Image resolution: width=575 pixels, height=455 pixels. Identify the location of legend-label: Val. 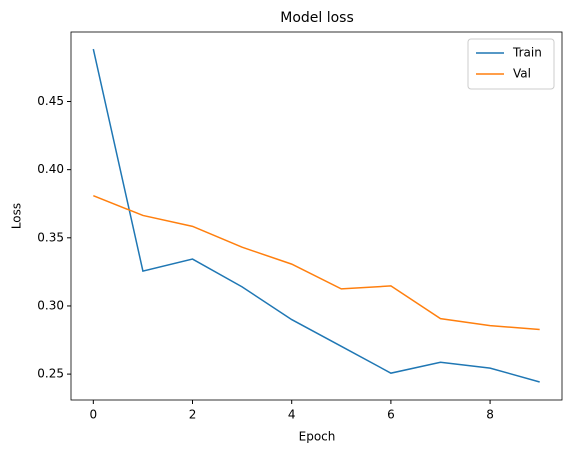
(522, 74).